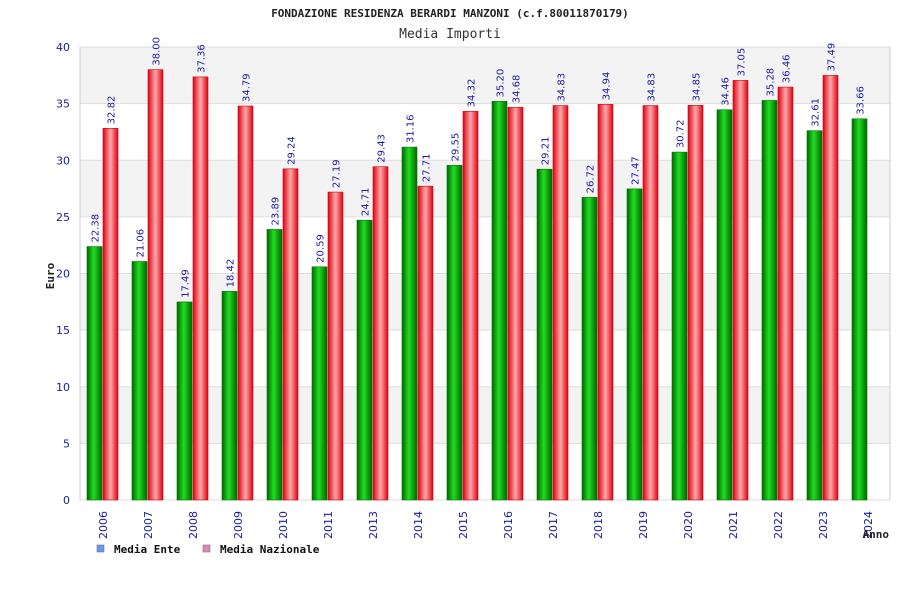 The image size is (900, 600). Describe the element at coordinates (517, 89) in the screenshot. I see `bar-label-media-nazionale-2016: 34.68` at that location.